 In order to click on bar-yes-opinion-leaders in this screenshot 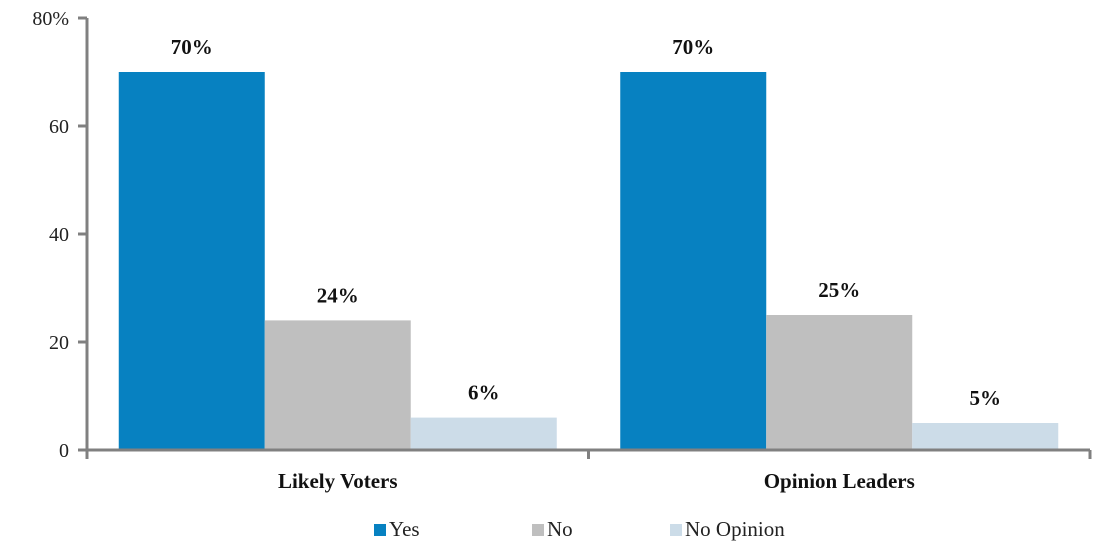, I will do `click(693, 261)`.